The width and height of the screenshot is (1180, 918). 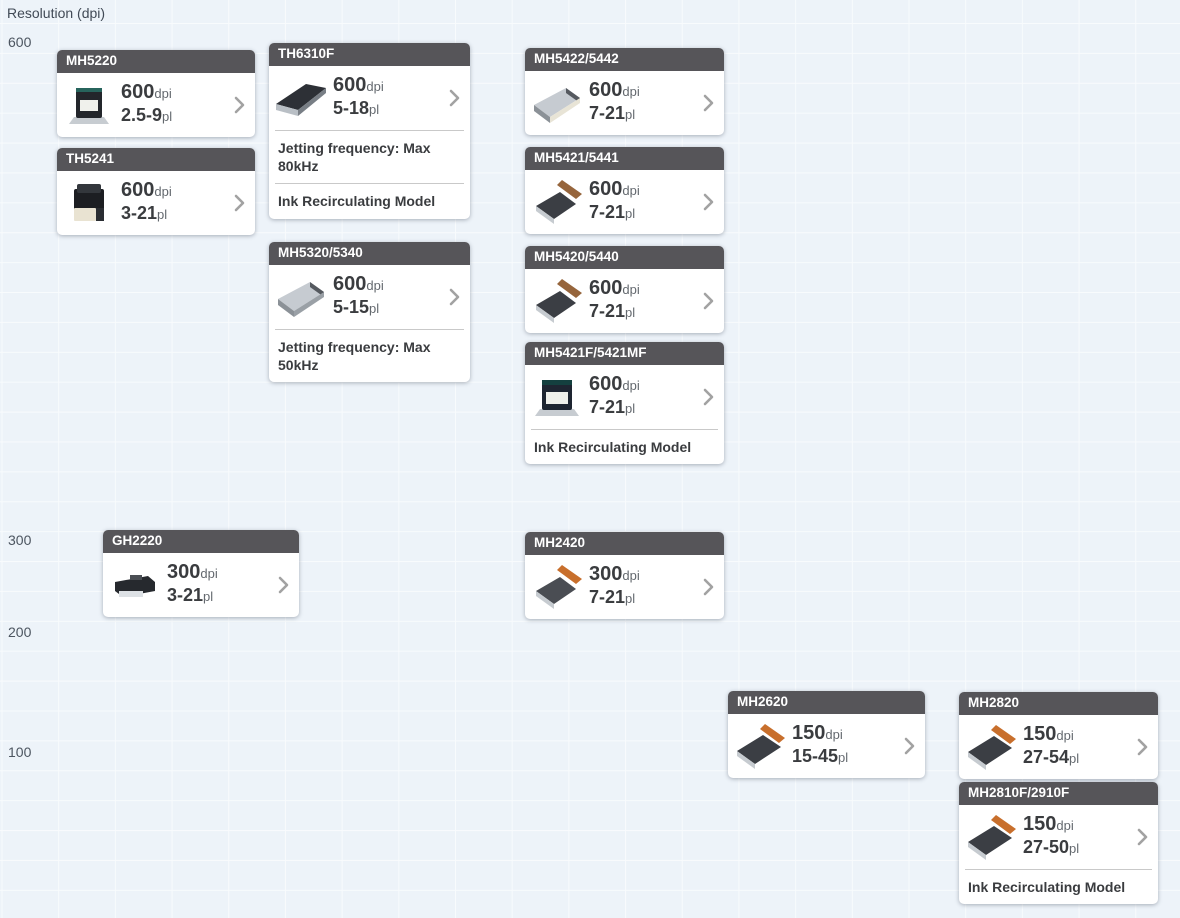 What do you see at coordinates (624, 543) in the screenshot?
I see `product-name: MH2420` at bounding box center [624, 543].